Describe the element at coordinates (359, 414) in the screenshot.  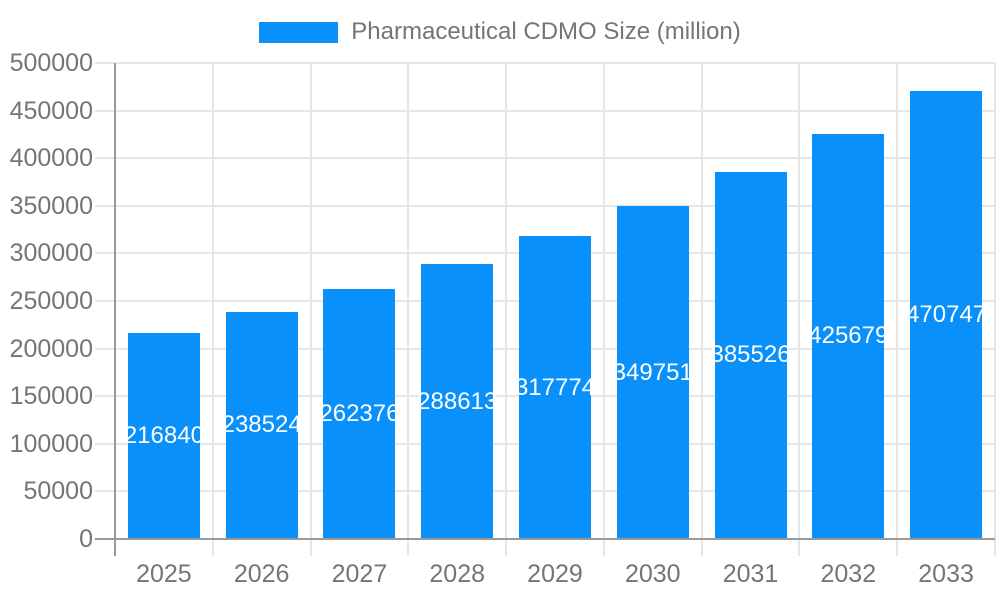
I see `bar-2027` at that location.